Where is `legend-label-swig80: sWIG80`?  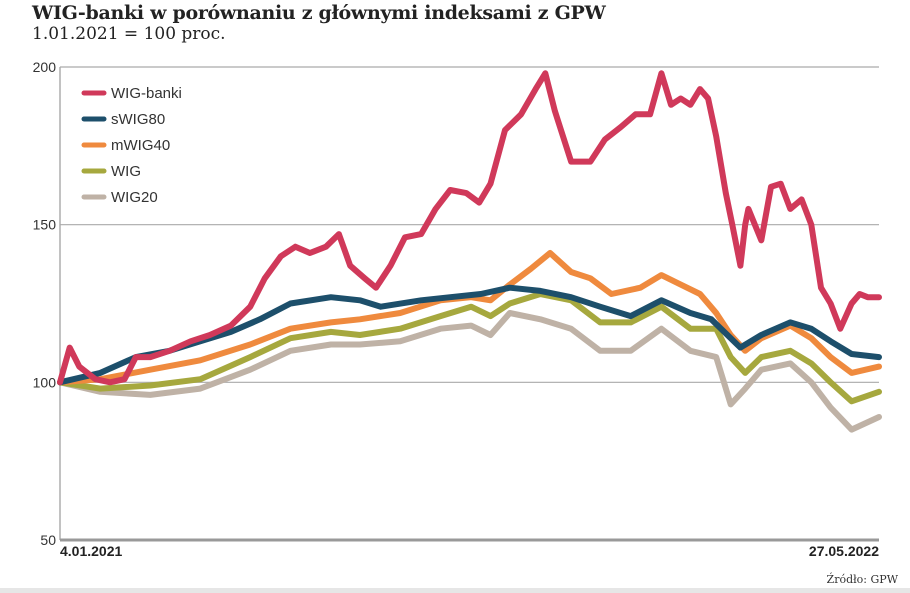
legend-label-swig80: sWIG80 is located at coordinates (138, 119).